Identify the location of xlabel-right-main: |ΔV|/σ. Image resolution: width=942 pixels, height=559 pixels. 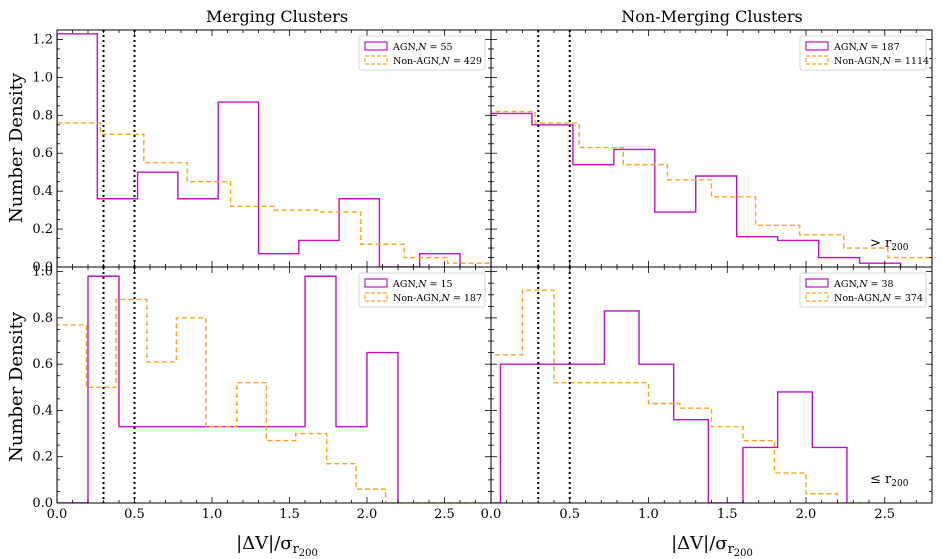
(699, 543).